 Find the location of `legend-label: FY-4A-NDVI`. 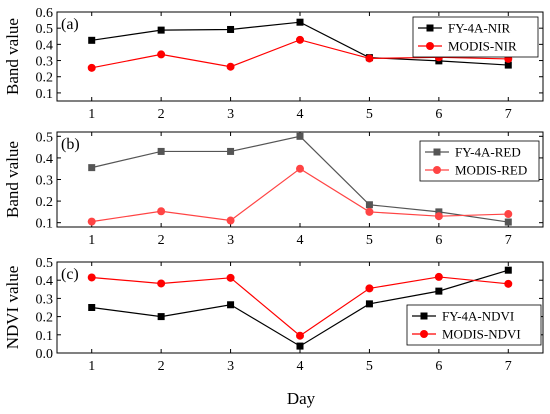

legend-label: FY-4A-NDVI is located at coordinates (478, 316).